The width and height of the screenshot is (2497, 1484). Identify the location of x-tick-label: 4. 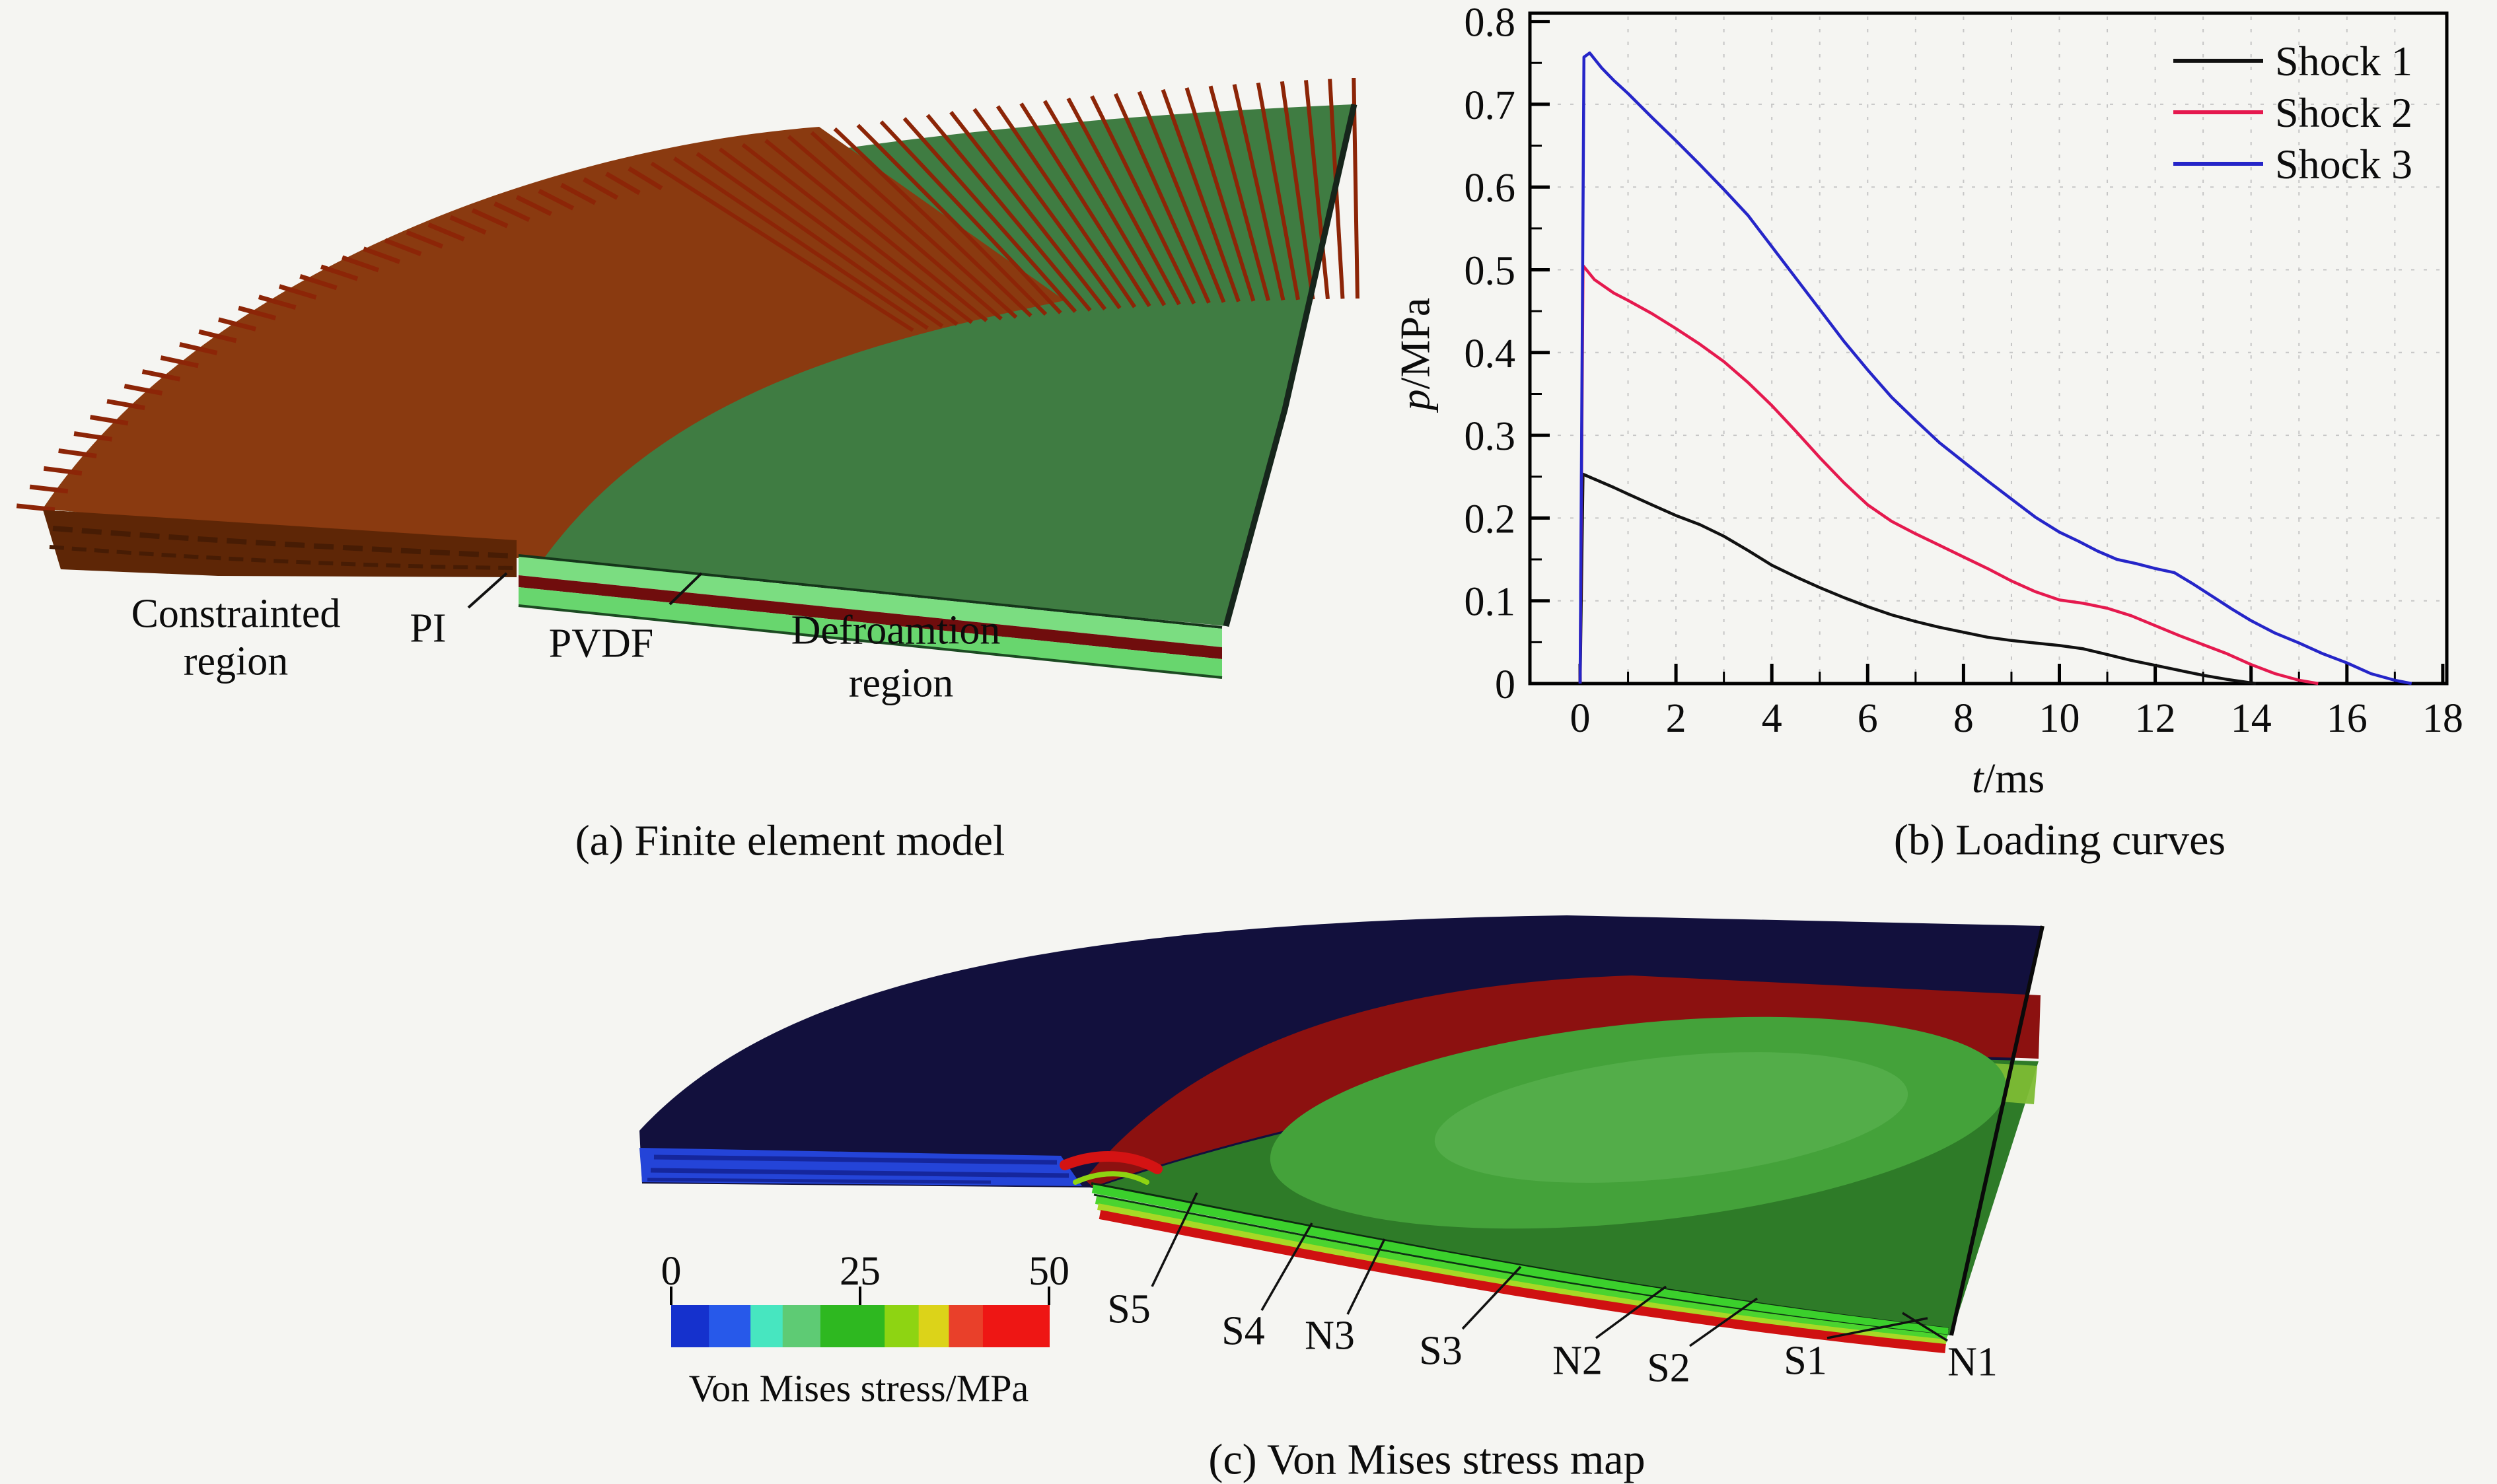
(1772, 718).